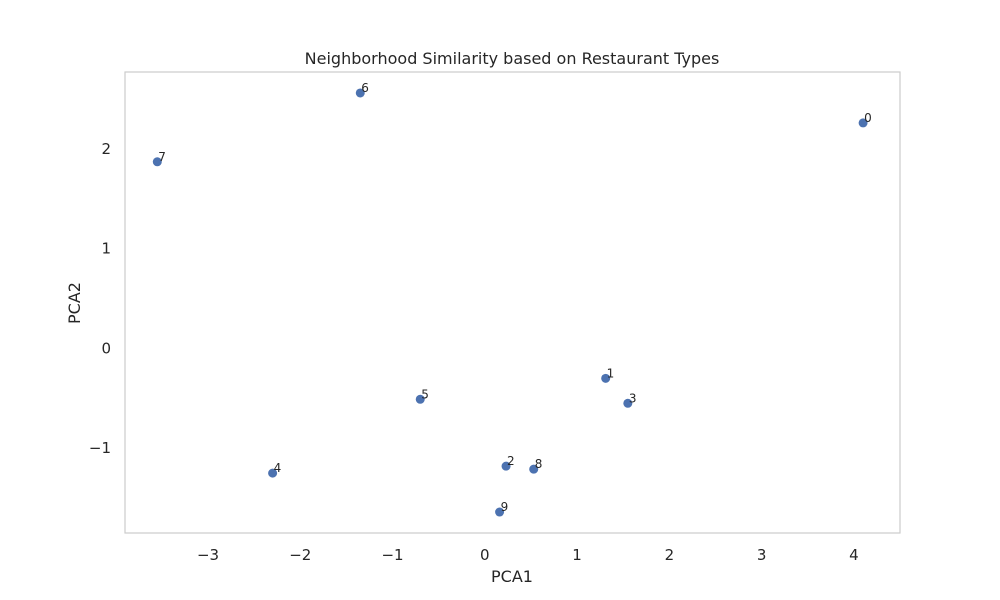 This screenshot has height=600, width=1000. What do you see at coordinates (485, 555) in the screenshot?
I see `x-tick-label: 0` at bounding box center [485, 555].